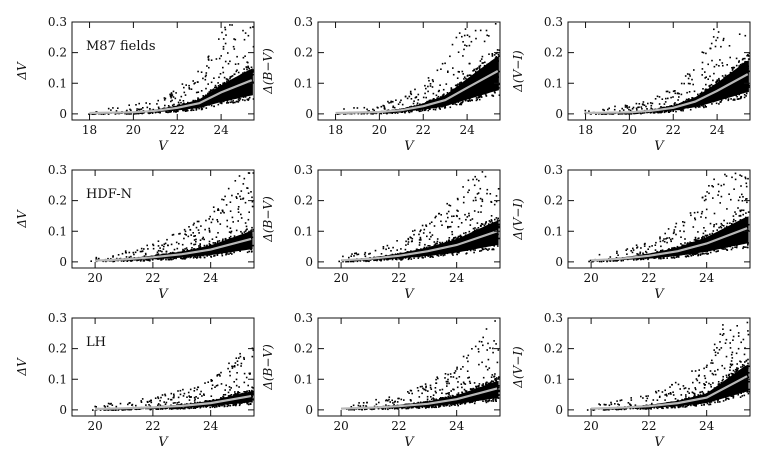 The image size is (763, 467). Describe the element at coordinates (419, 246) in the screenshot. I see `trend-curve` at that location.